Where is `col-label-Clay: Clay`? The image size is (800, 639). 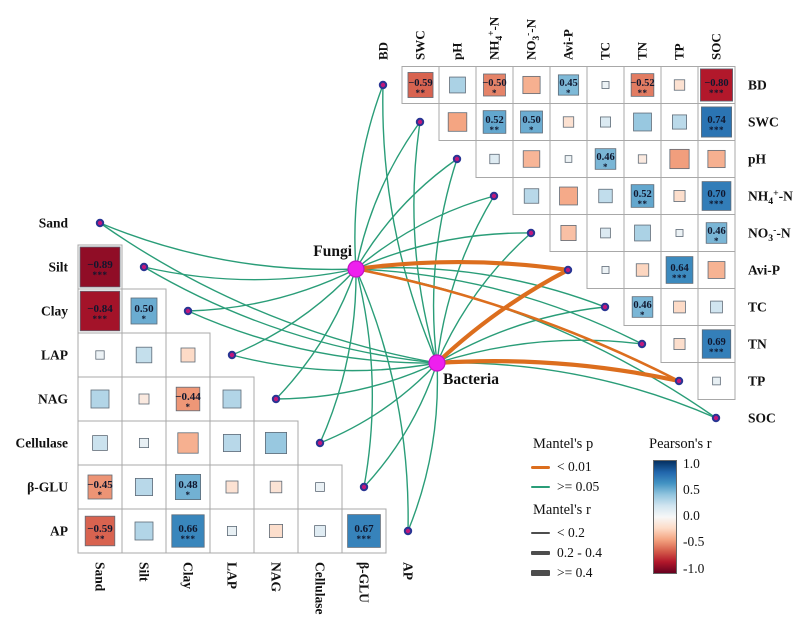 col-label-Clay: Clay is located at coordinates (188, 575).